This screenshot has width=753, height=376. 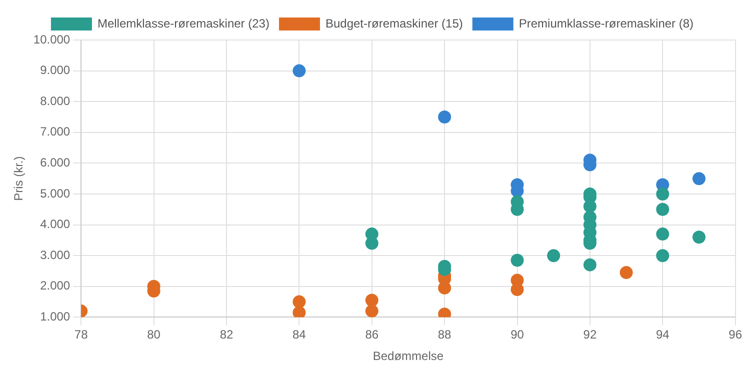 I want to click on y-tick-label: 7.000, so click(x=55, y=131).